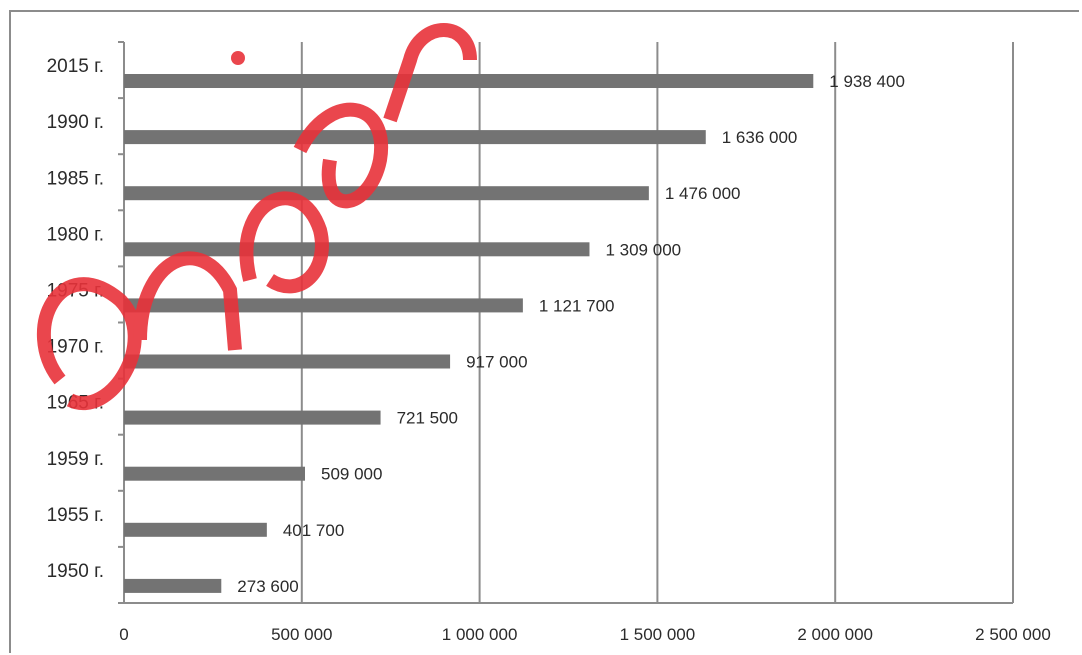  What do you see at coordinates (75, 459) in the screenshot?
I see `category-label: 1959 г.` at bounding box center [75, 459].